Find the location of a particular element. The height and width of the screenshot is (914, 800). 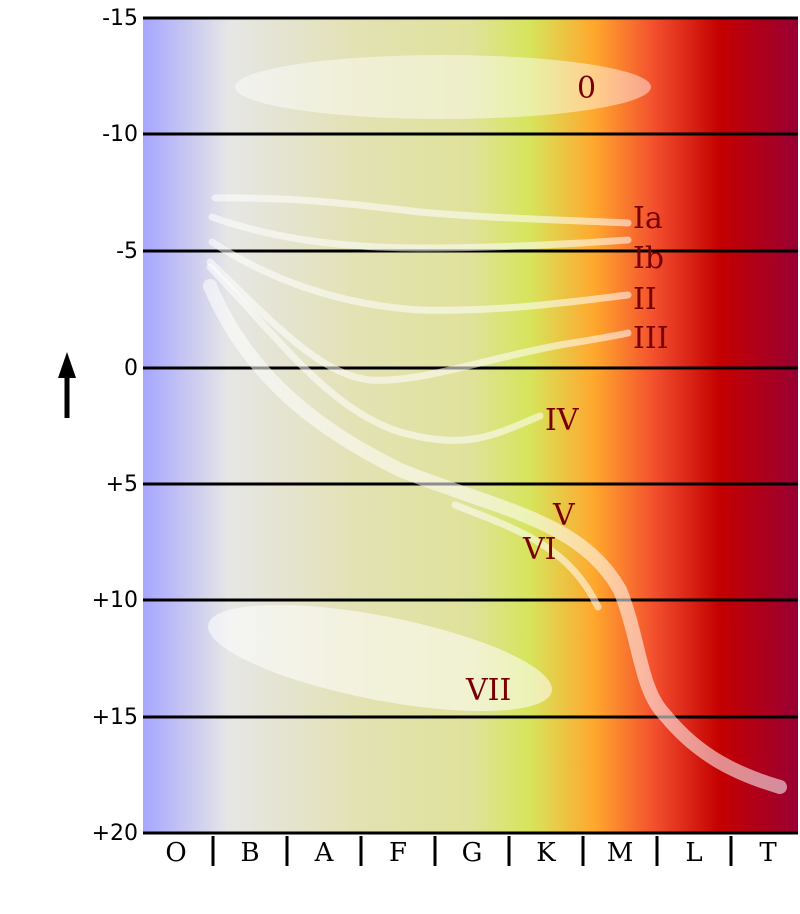

class-label-a: A is located at coordinates (324, 853).